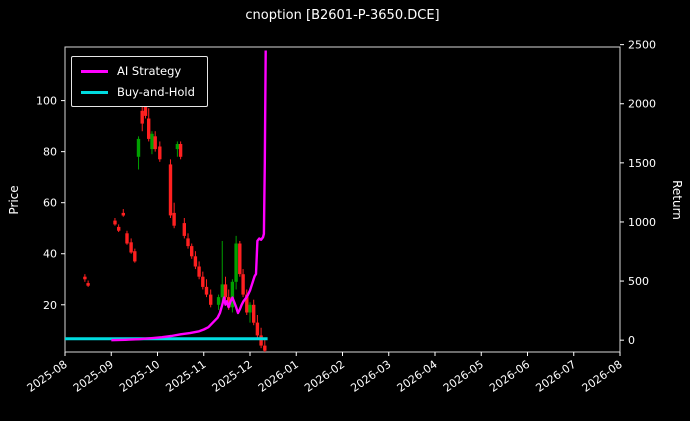 Image resolution: width=690 pixels, height=421 pixels. What do you see at coordinates (278, 376) in the screenshot?
I see `x-tick-label: 2026-01` at bounding box center [278, 376].